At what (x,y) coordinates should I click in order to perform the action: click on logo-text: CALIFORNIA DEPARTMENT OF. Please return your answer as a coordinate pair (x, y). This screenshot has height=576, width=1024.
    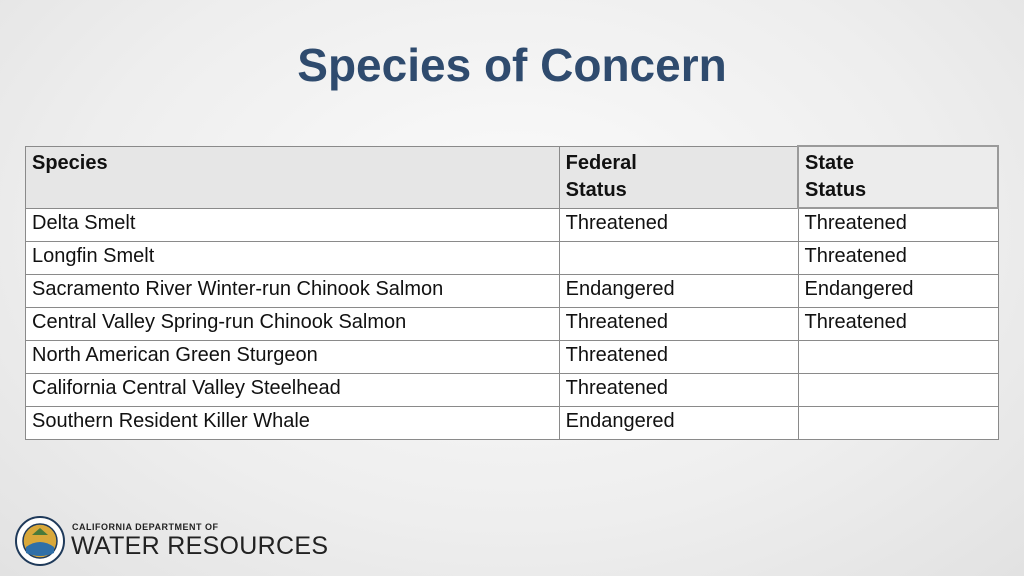
    Looking at the image, I should click on (145, 527).